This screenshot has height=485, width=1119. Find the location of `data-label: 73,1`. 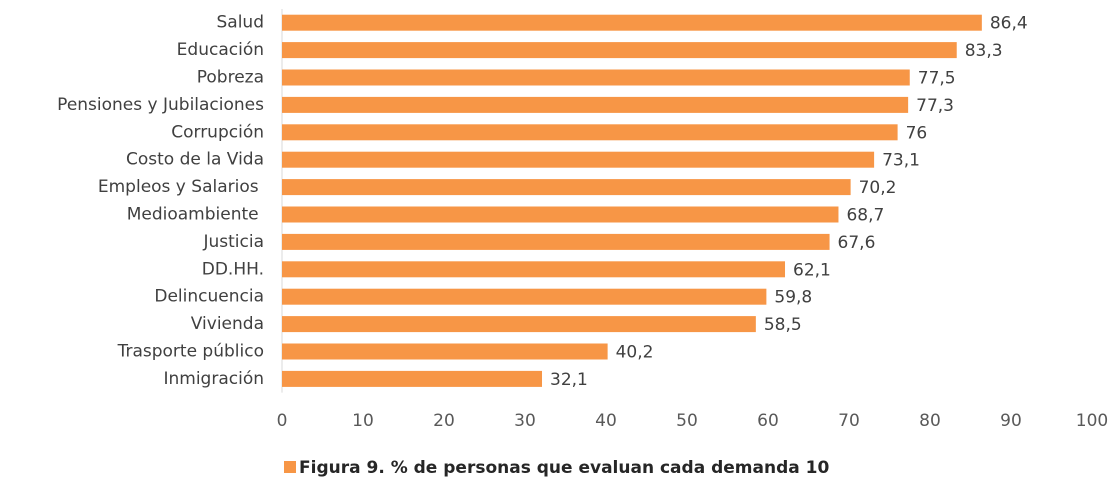

data-label: 73,1 is located at coordinates (901, 161).